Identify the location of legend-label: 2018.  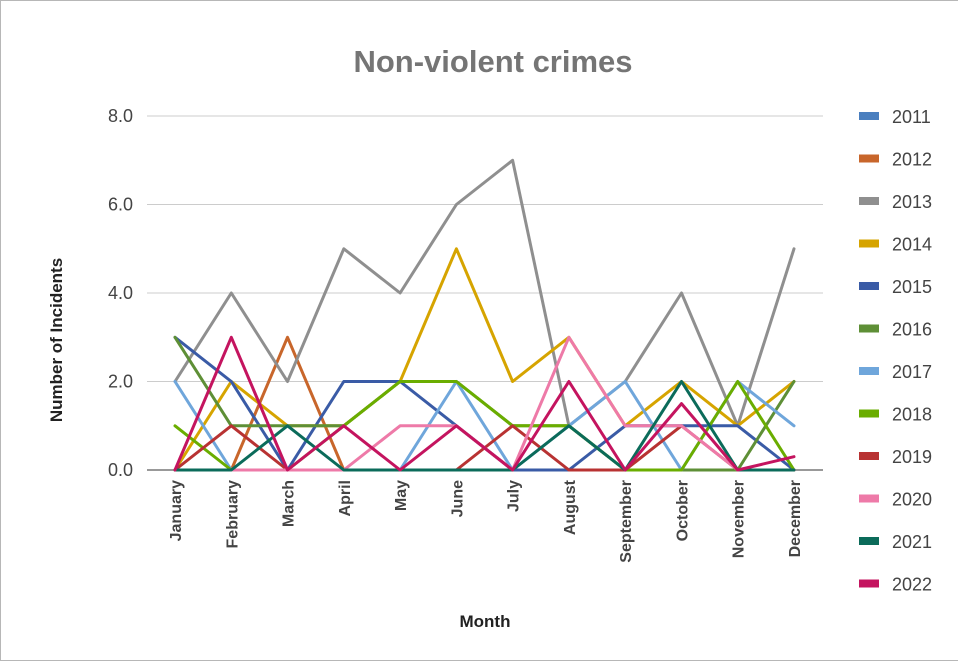
(912, 415).